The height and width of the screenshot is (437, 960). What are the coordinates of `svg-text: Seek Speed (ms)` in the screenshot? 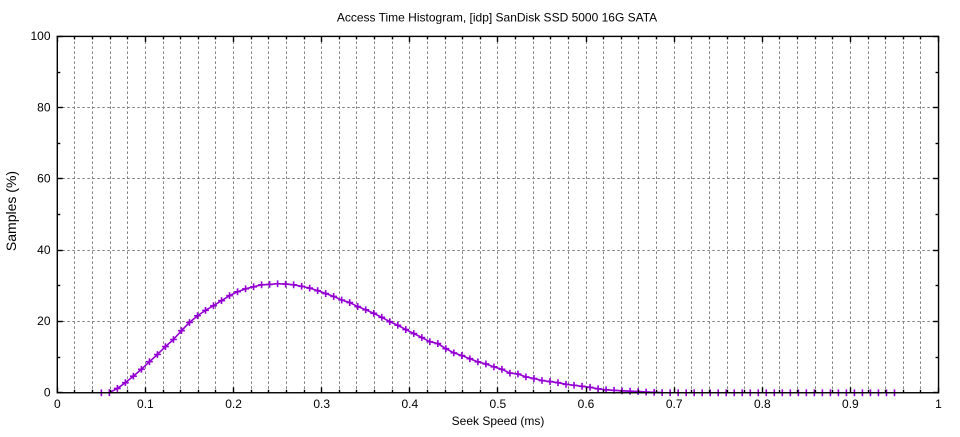 It's located at (498, 421).